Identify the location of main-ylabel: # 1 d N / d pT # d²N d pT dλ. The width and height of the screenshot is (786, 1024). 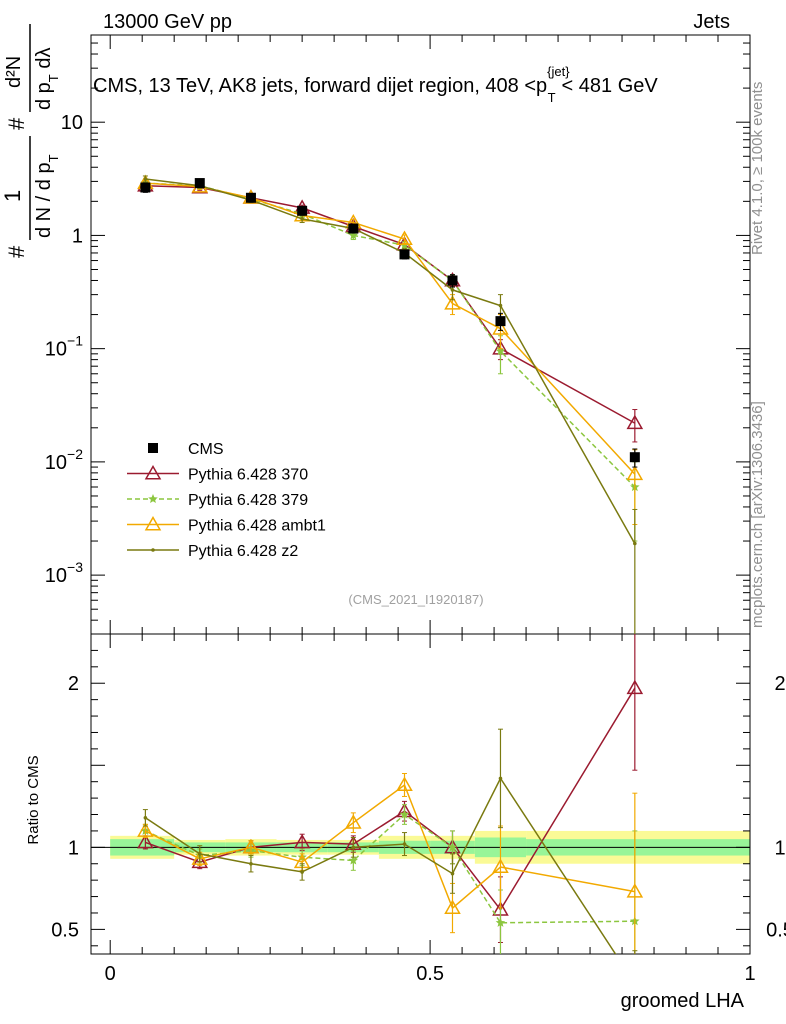
(30, 141).